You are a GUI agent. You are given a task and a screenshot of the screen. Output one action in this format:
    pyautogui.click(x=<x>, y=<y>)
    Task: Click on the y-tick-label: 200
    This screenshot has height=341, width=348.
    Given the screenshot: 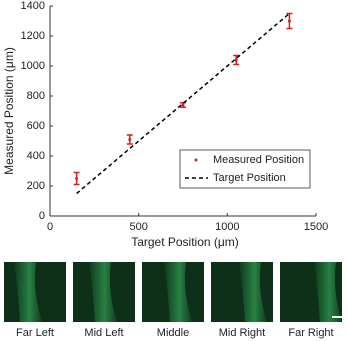 What is the action you would take?
    pyautogui.click(x=36, y=186)
    